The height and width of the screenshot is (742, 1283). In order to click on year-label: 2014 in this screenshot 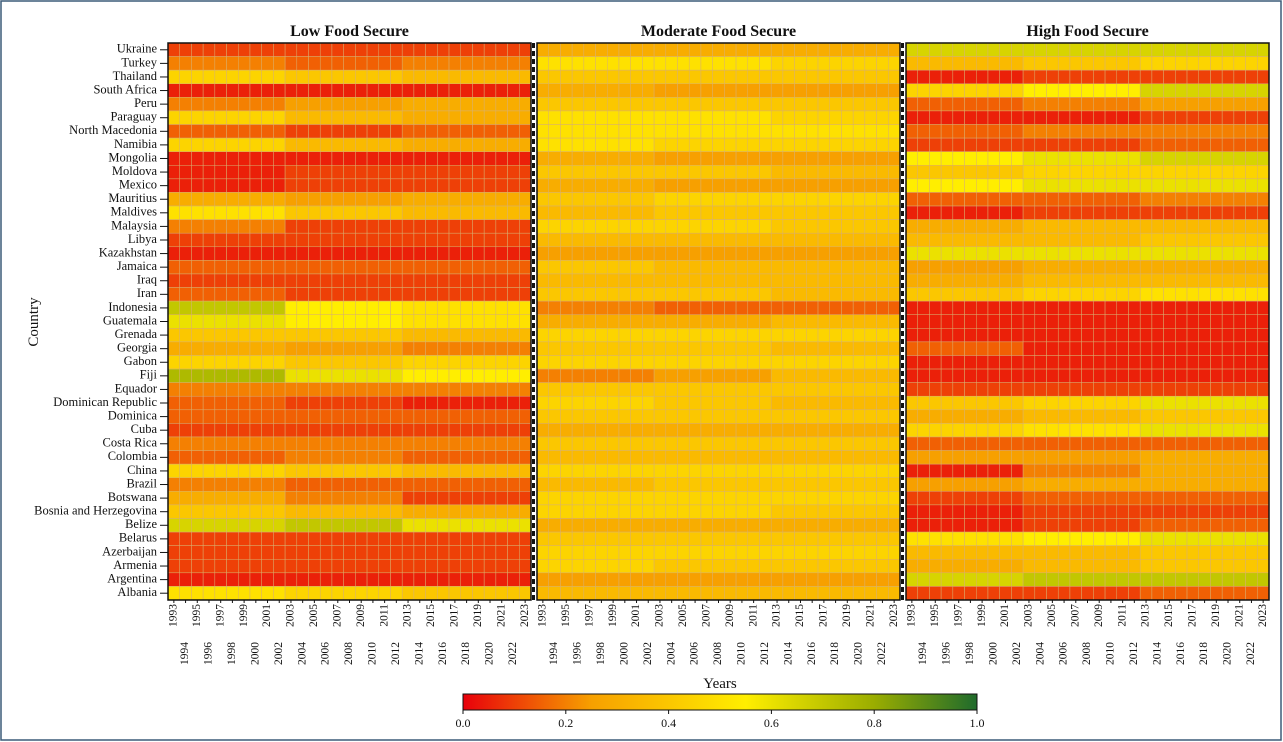, I will do `click(419, 653)`.